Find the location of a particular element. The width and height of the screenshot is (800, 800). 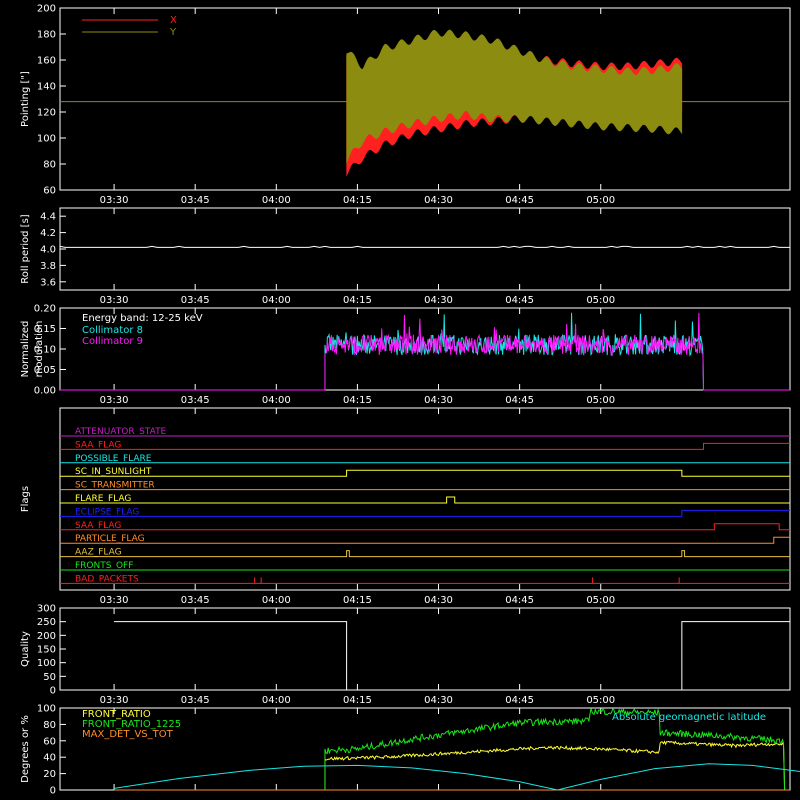

y-axis-label: Quality is located at coordinates (25, 649).